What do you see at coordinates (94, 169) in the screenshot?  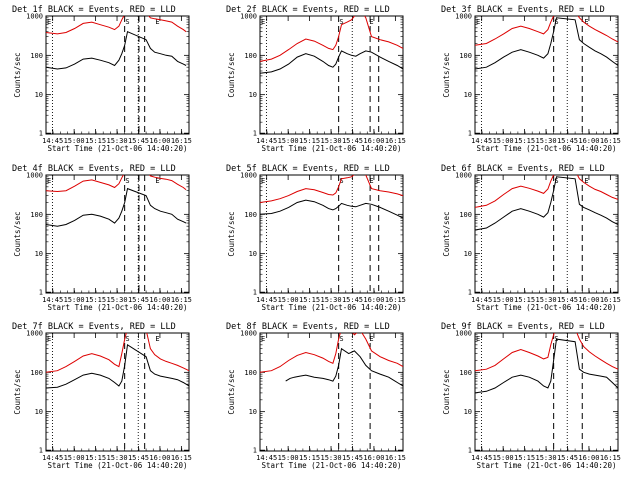 I see `panel-title: Det 4f BLACK = Events, RED = LLD` at bounding box center [94, 169].